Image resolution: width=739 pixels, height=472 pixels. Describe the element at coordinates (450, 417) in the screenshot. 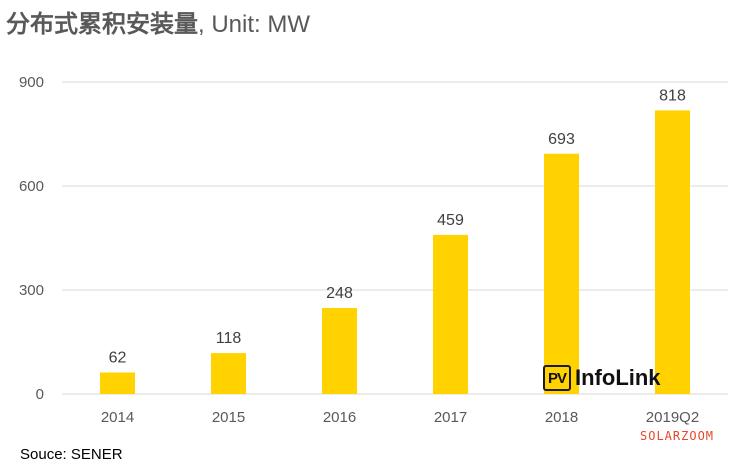

I see `x-tick-label: 2017` at that location.